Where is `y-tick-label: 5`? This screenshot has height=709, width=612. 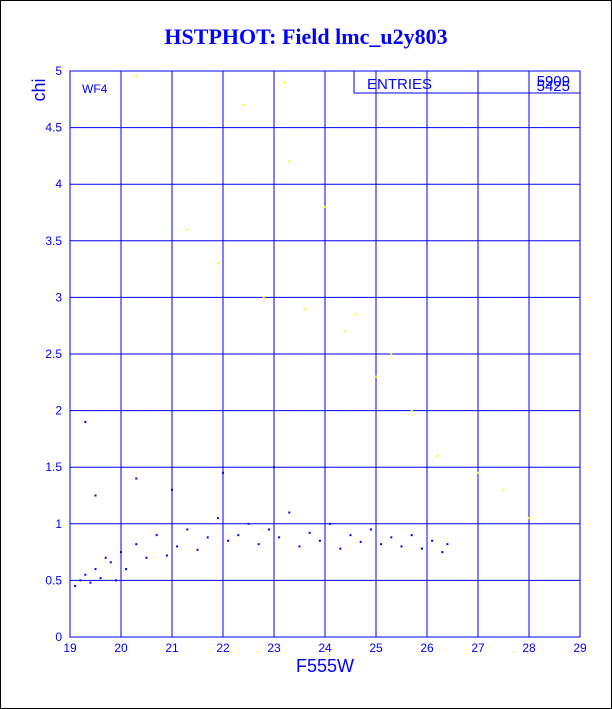 y-tick-label: 5 is located at coordinates (58, 71).